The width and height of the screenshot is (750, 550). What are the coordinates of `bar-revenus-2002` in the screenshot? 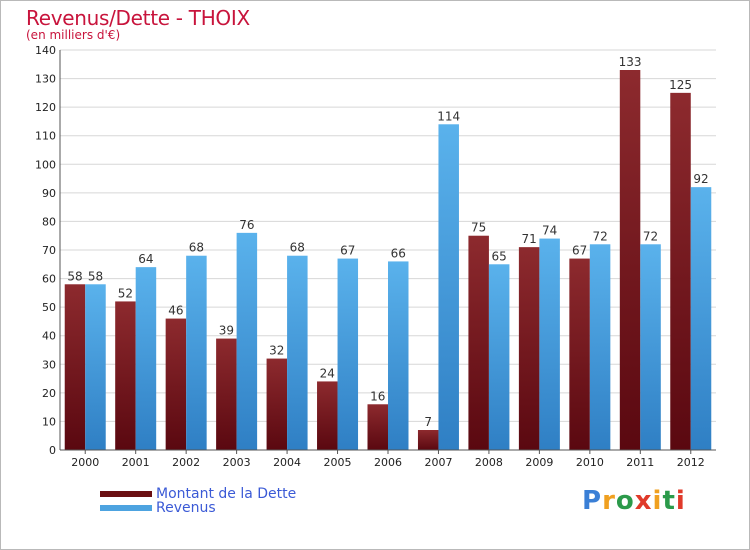 It's located at (196, 352).